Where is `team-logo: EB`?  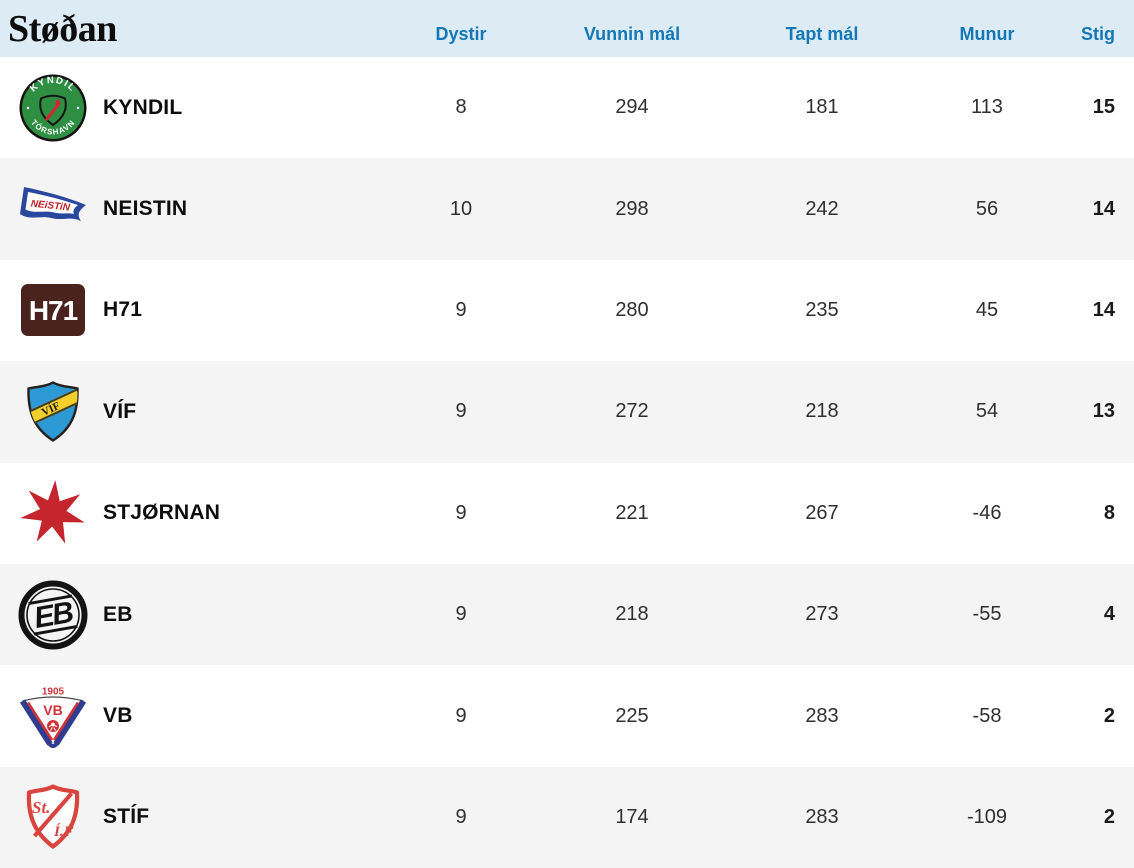
team-logo: EB is located at coordinates (53, 615).